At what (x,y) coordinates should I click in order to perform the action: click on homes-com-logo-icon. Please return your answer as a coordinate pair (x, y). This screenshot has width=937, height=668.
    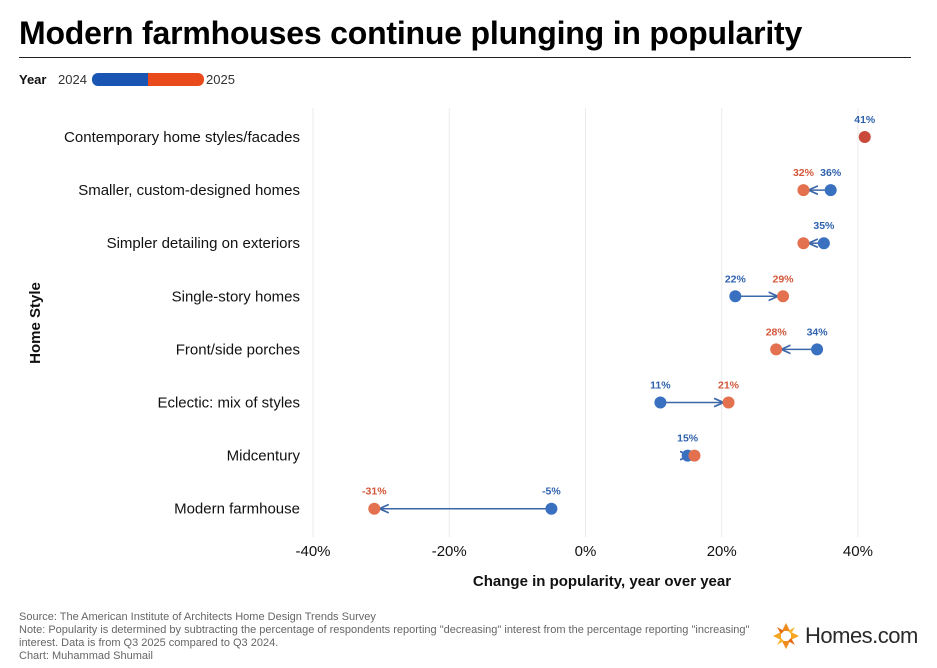
    Looking at the image, I should click on (786, 636).